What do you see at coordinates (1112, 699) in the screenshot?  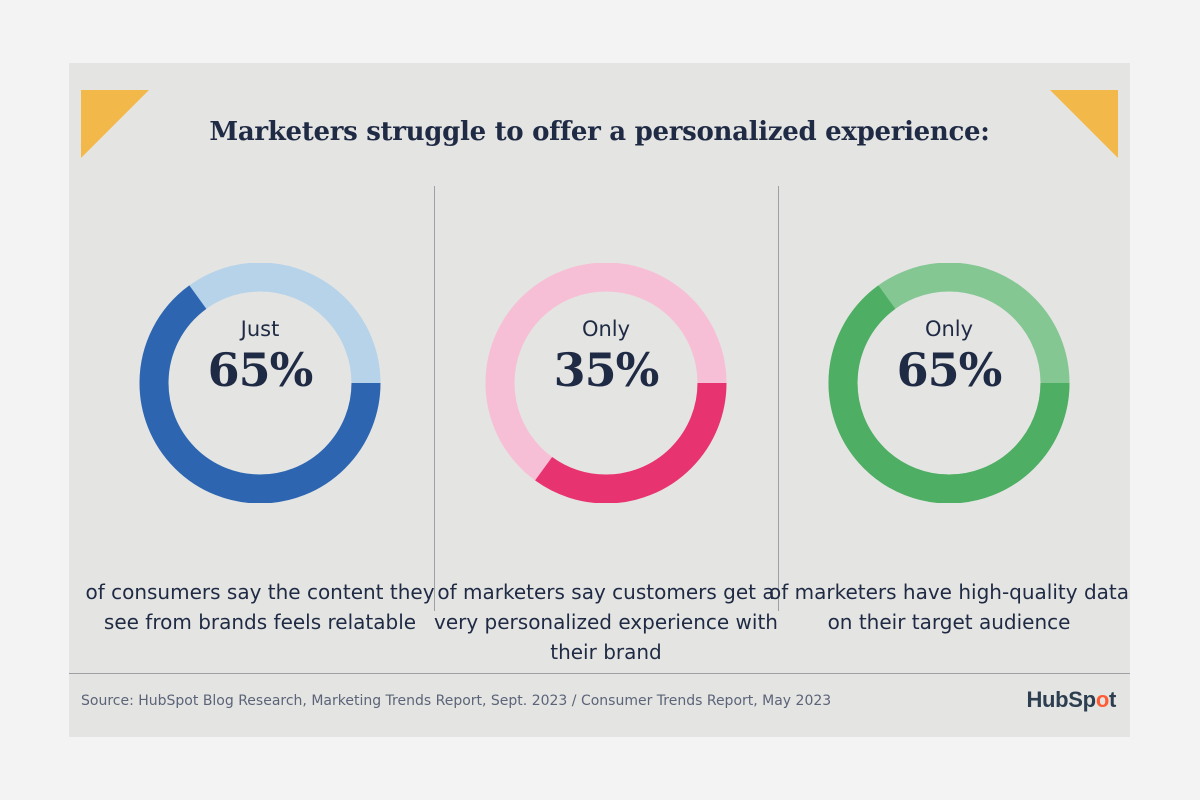 I see `logo-text-right: t` at bounding box center [1112, 699].